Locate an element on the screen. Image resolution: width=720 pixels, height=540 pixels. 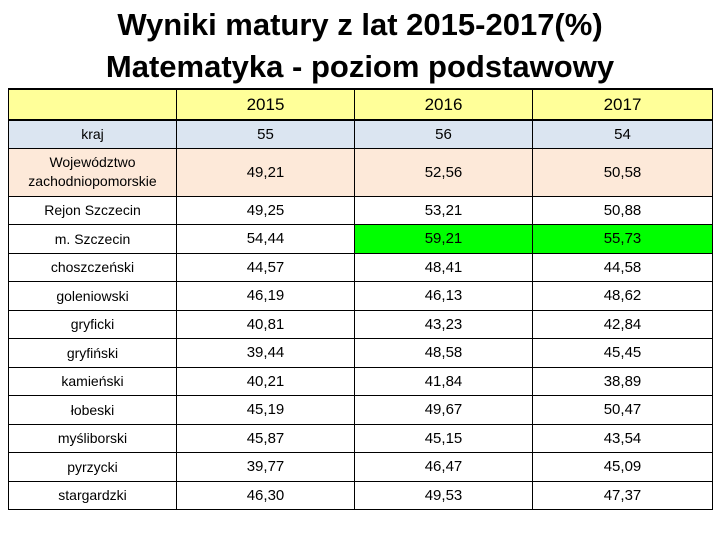
value-cell-2015: 55 is located at coordinates (265, 134).